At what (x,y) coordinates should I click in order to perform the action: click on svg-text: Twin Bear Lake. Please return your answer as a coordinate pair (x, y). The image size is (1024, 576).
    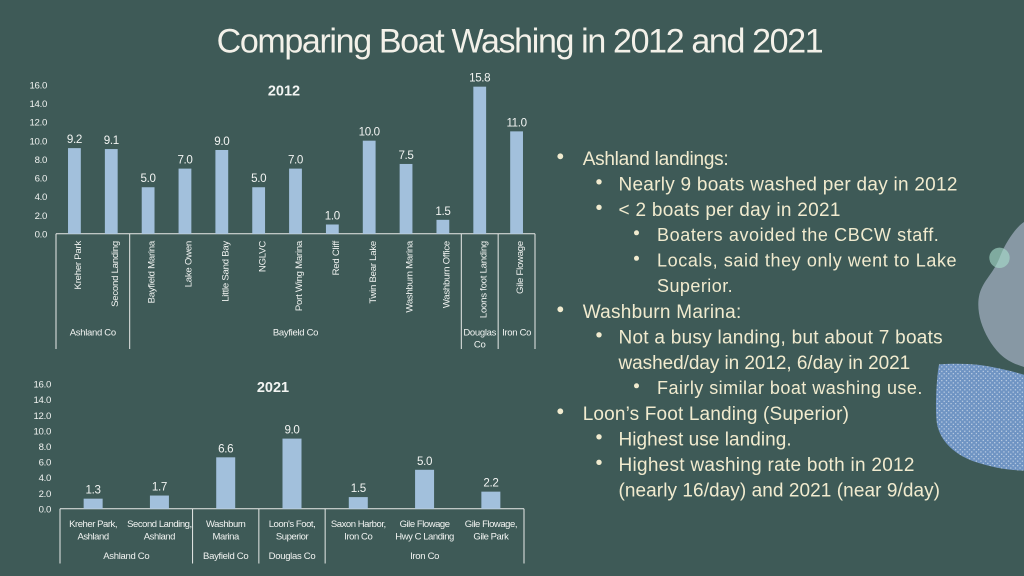
    Looking at the image, I should click on (373, 272).